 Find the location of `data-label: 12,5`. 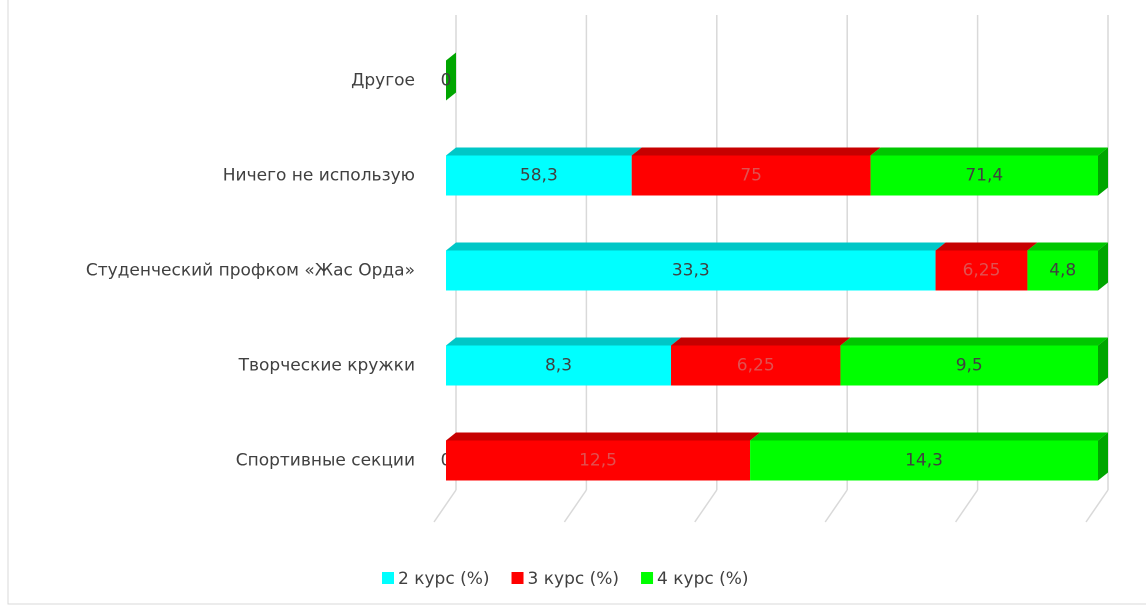

data-label: 12,5 is located at coordinates (598, 461).